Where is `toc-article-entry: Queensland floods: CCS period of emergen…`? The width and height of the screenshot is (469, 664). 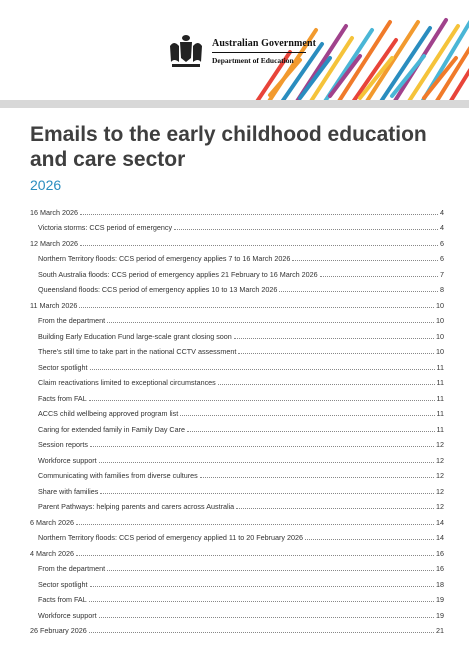
toc-article-entry: Queensland floods: CCS period of emergen… is located at coordinates (237, 286).